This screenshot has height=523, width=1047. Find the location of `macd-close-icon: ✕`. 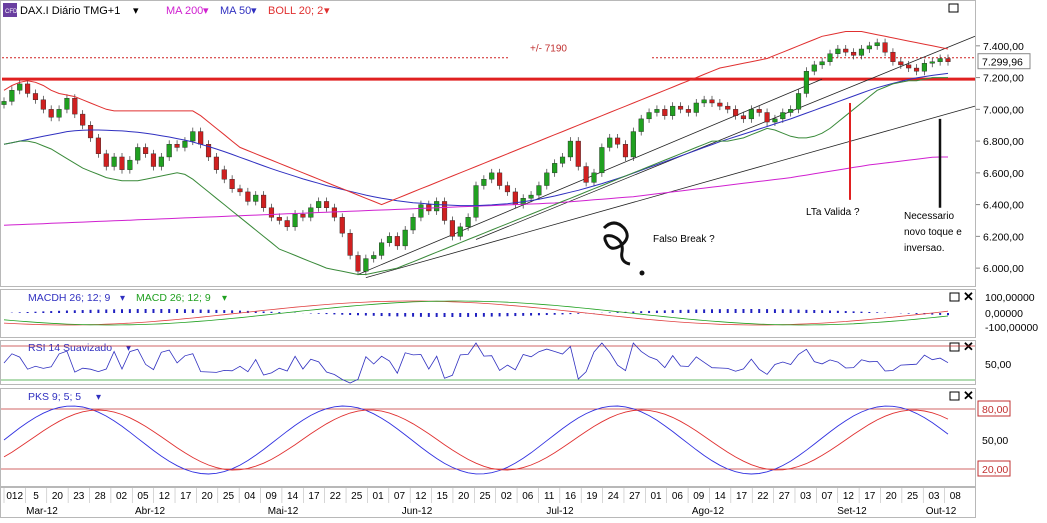

macd-close-icon: ✕ is located at coordinates (968, 296).